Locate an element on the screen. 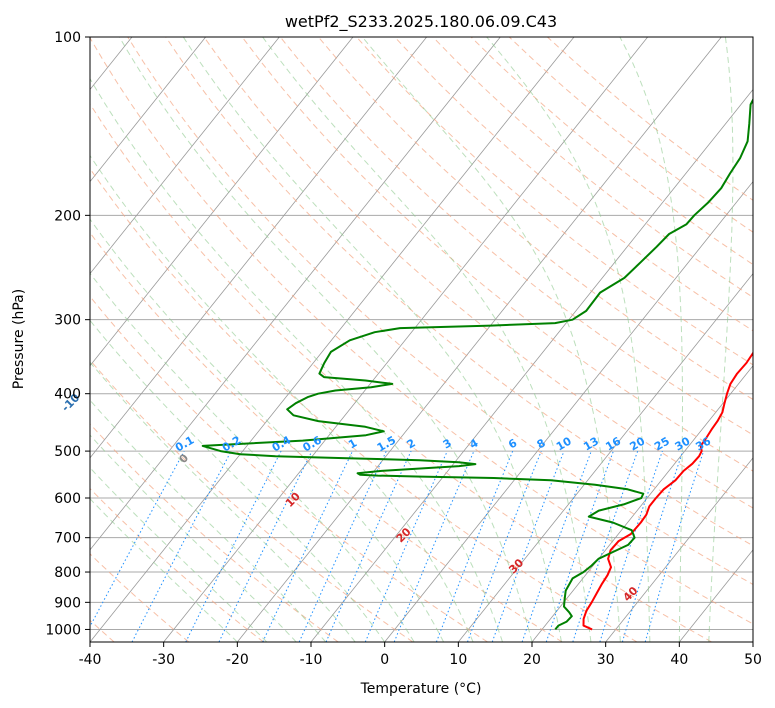  x-tick-label: 20 is located at coordinates (532, 660).